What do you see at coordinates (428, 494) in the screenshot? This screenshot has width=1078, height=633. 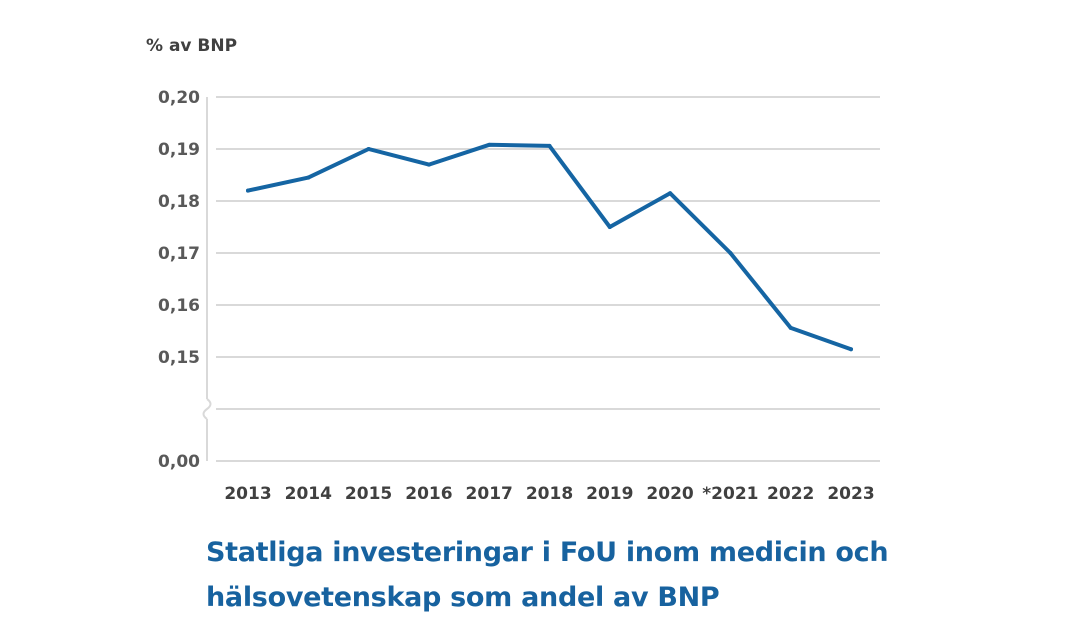 I see `x-tick-label: 2016` at bounding box center [428, 494].